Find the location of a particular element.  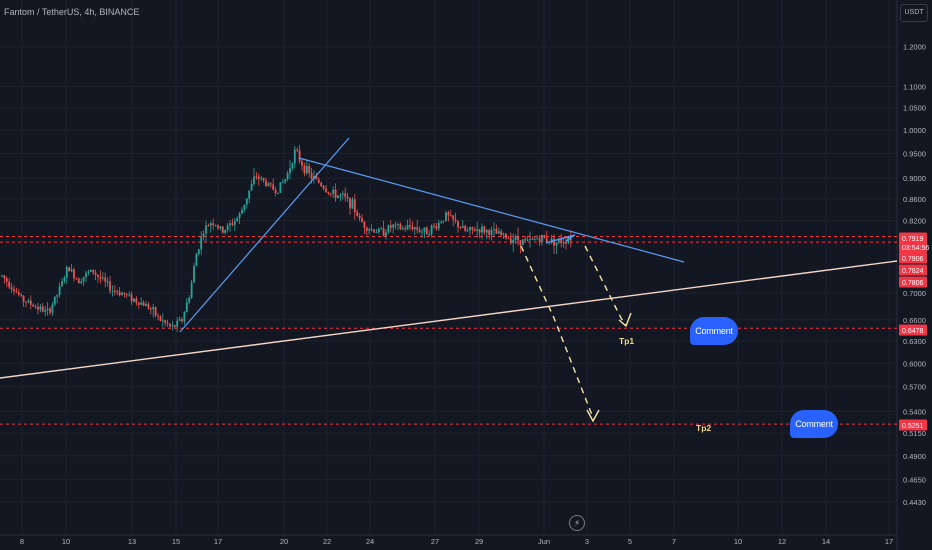

lightning-icon: ⚡ is located at coordinates (577, 523).